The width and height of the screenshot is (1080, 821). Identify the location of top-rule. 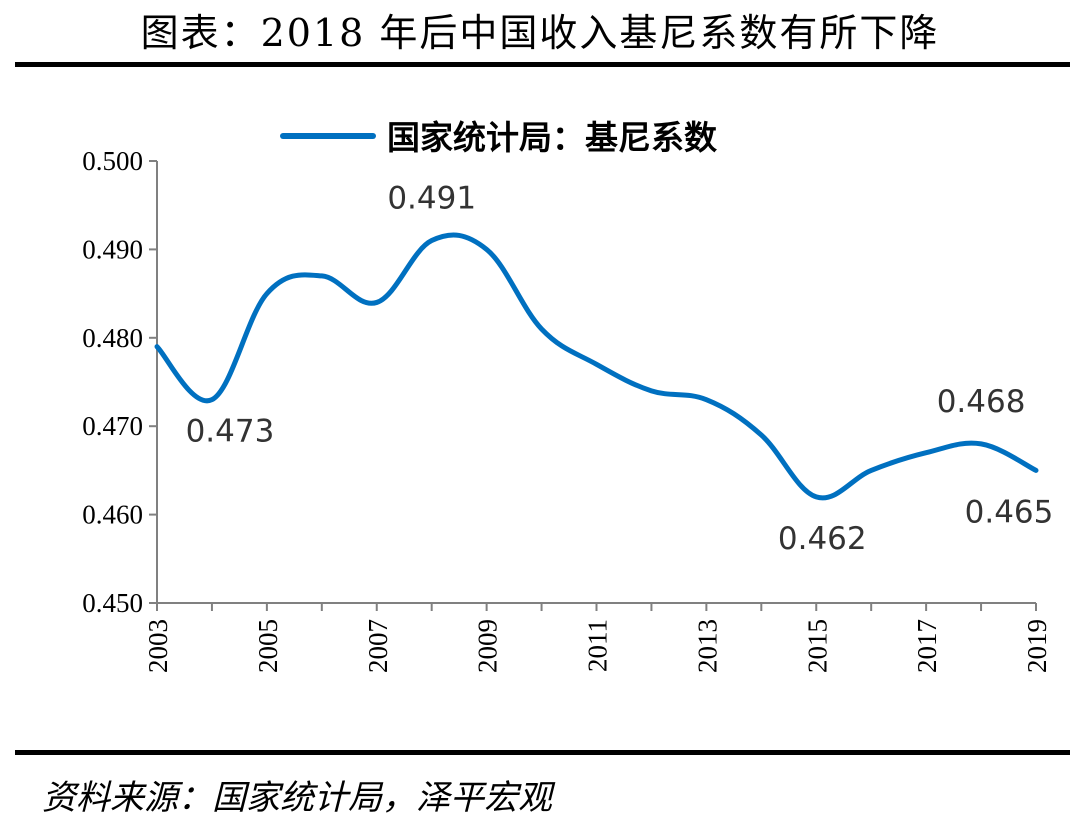
(542, 64).